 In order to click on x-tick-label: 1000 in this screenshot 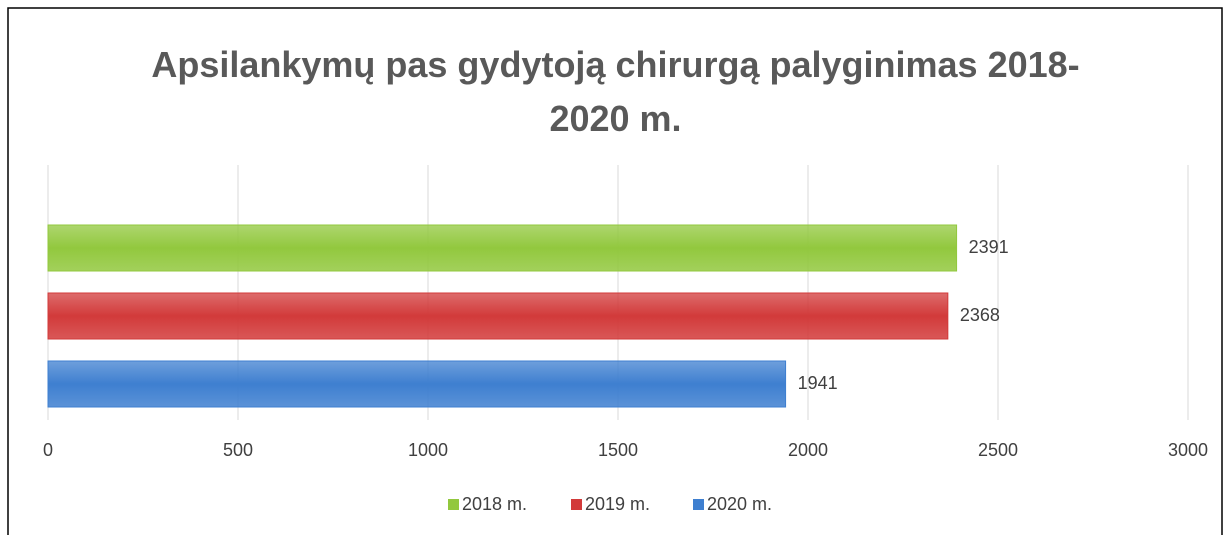, I will do `click(428, 450)`.